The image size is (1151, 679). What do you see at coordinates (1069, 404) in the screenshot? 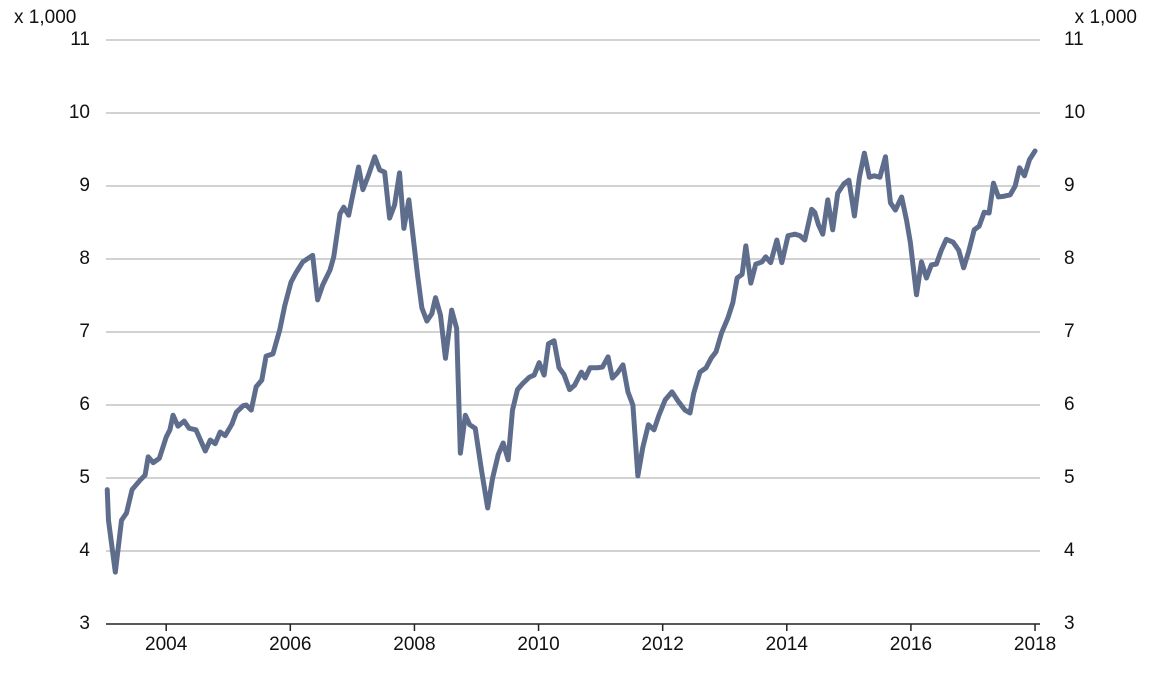
I see `y2-tick-label: 6` at bounding box center [1069, 404].